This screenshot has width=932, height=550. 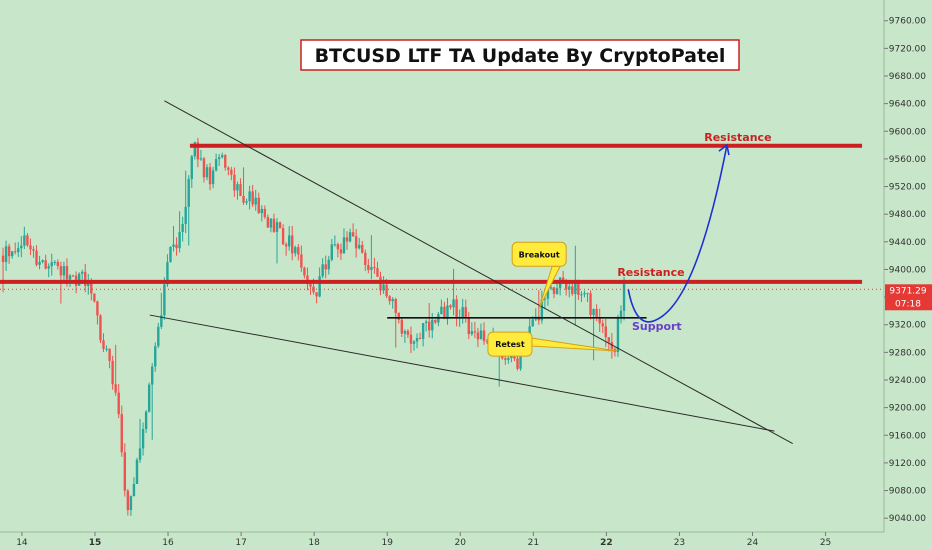 I want to click on time-tick-label: 23, so click(x=679, y=543).